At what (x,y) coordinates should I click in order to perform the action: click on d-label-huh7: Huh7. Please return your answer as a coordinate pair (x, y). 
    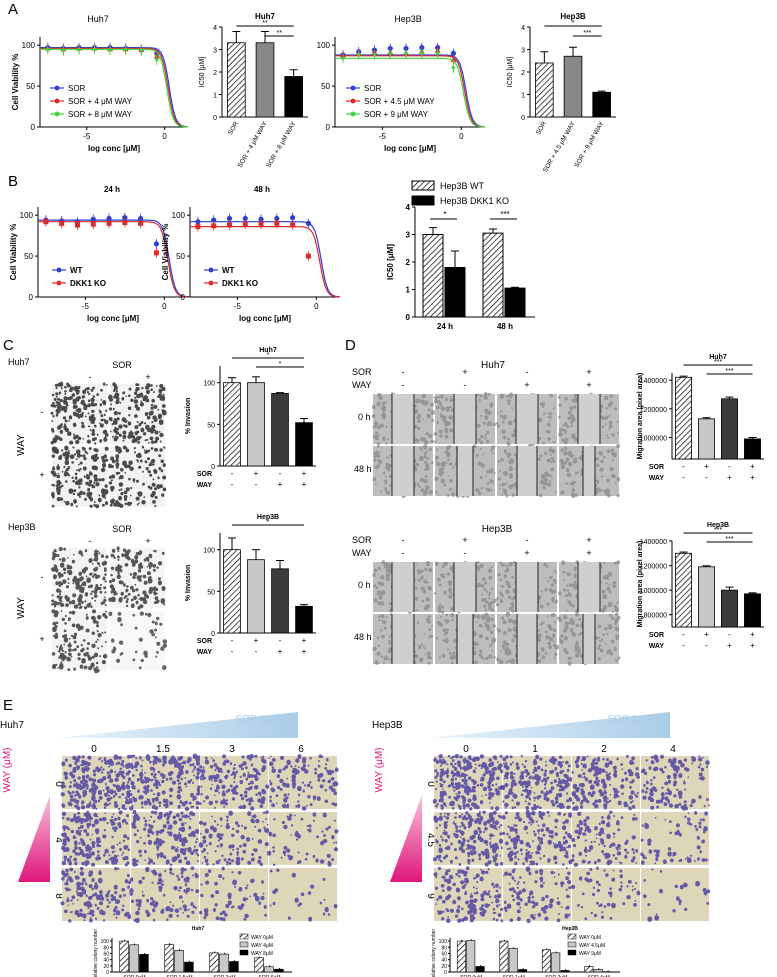
    Looking at the image, I should click on (493, 365).